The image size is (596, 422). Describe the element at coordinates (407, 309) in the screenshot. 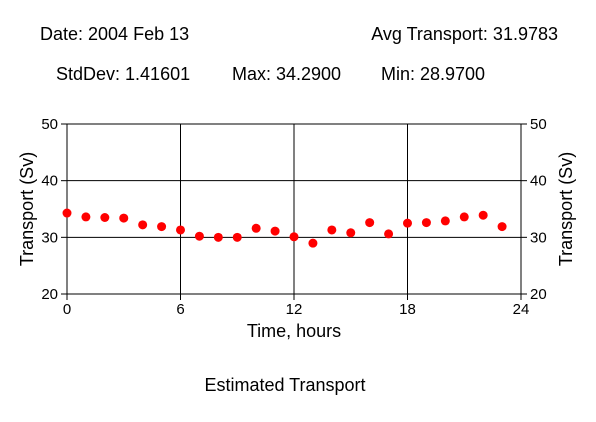

I see `x-tick-label: 18` at that location.